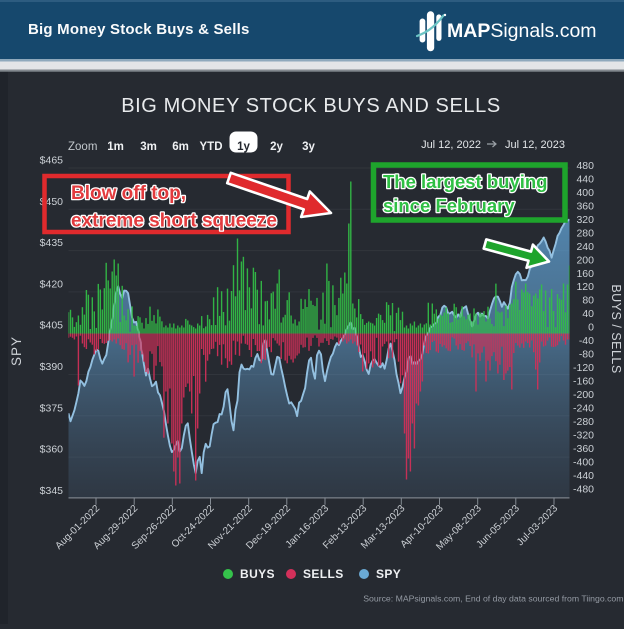  I want to click on svg-text: 360, so click(585, 206).